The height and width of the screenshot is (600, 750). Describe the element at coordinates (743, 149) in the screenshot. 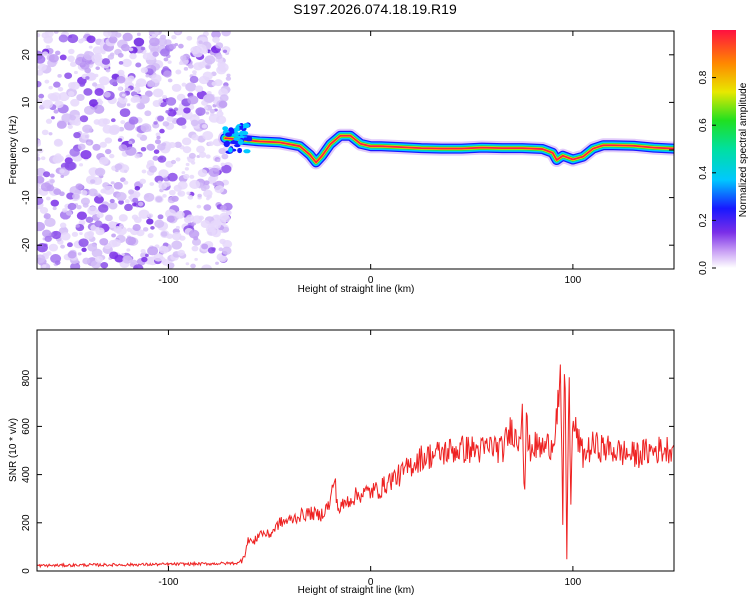

I see `colorbar-label: Normalized spectral amplitude` at that location.